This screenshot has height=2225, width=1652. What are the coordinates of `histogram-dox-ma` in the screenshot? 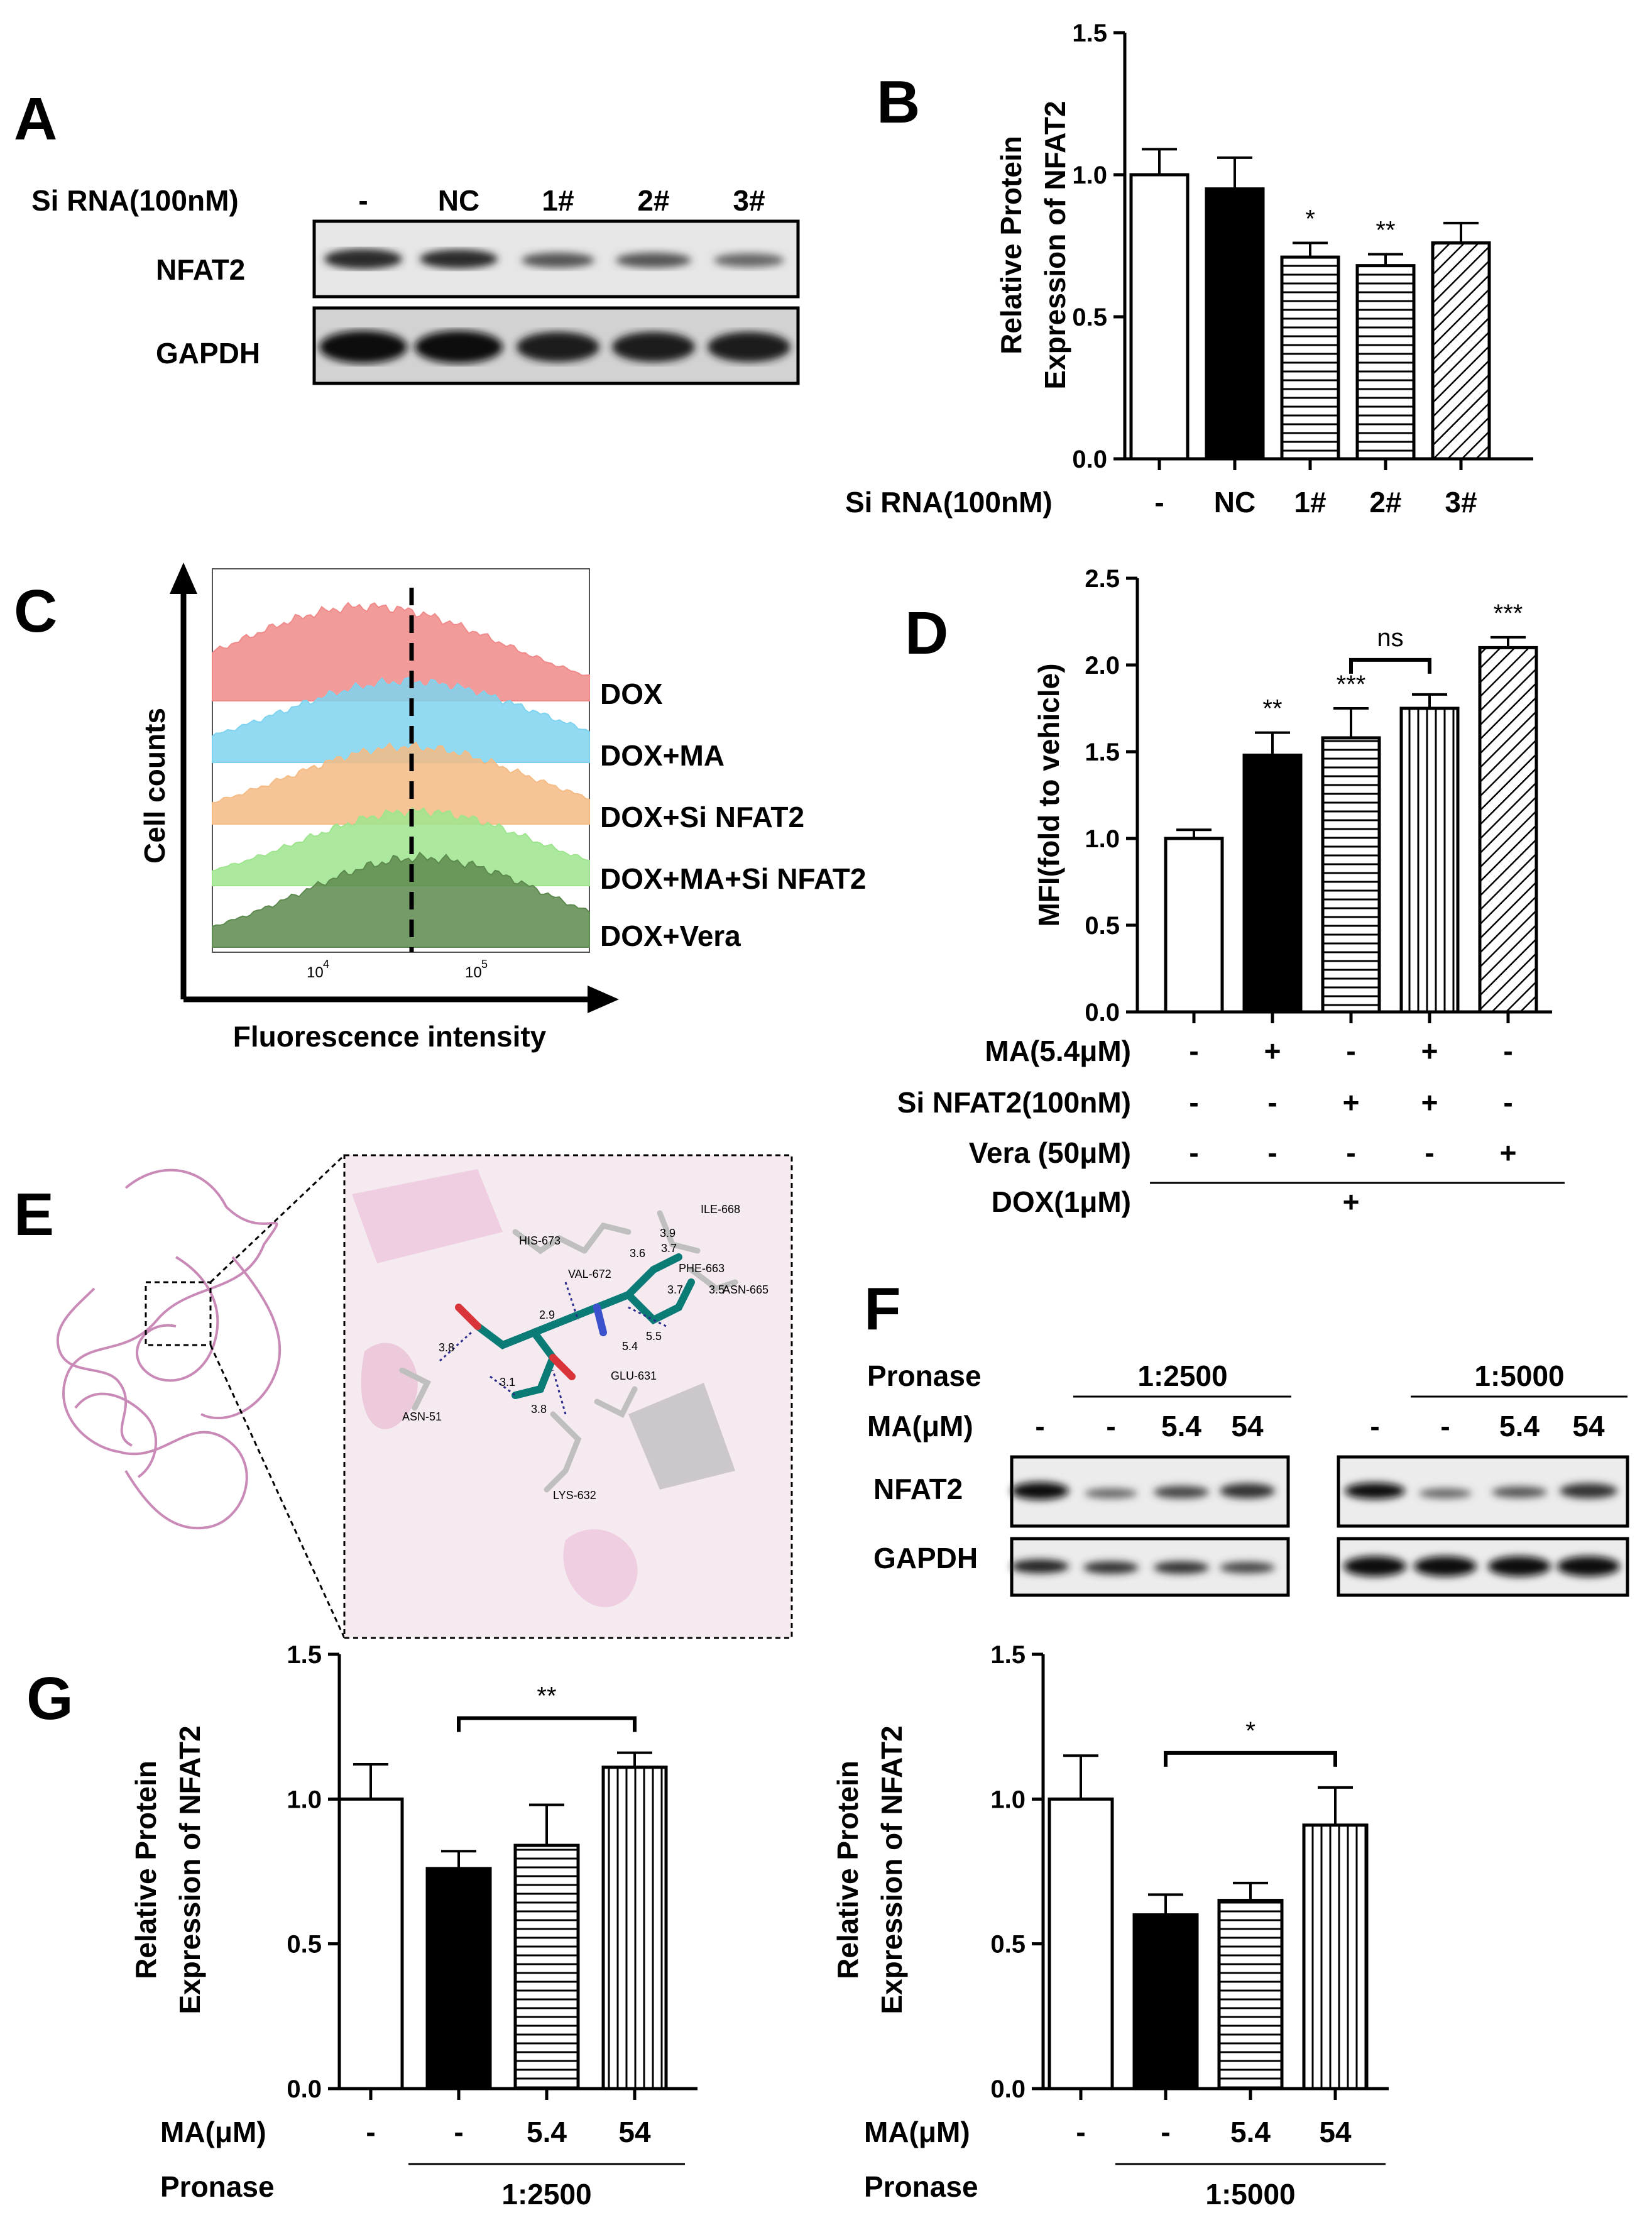 It's located at (401, 719).